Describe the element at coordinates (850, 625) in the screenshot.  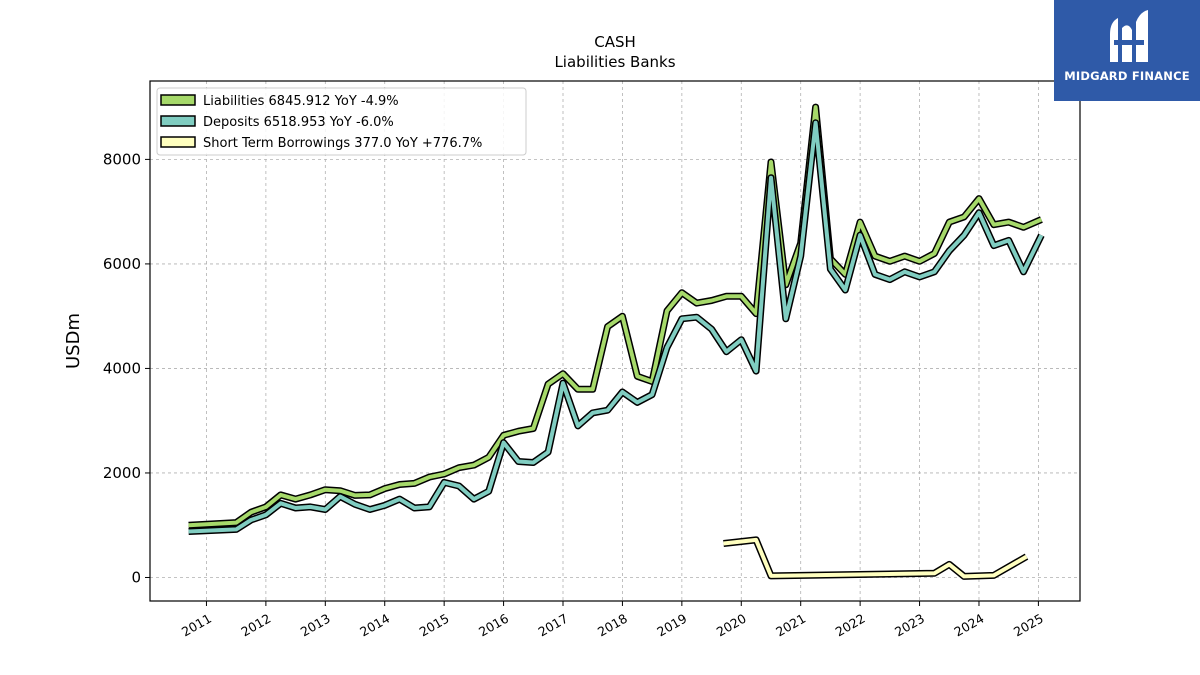
I see `x-tick-label: 2022` at that location.